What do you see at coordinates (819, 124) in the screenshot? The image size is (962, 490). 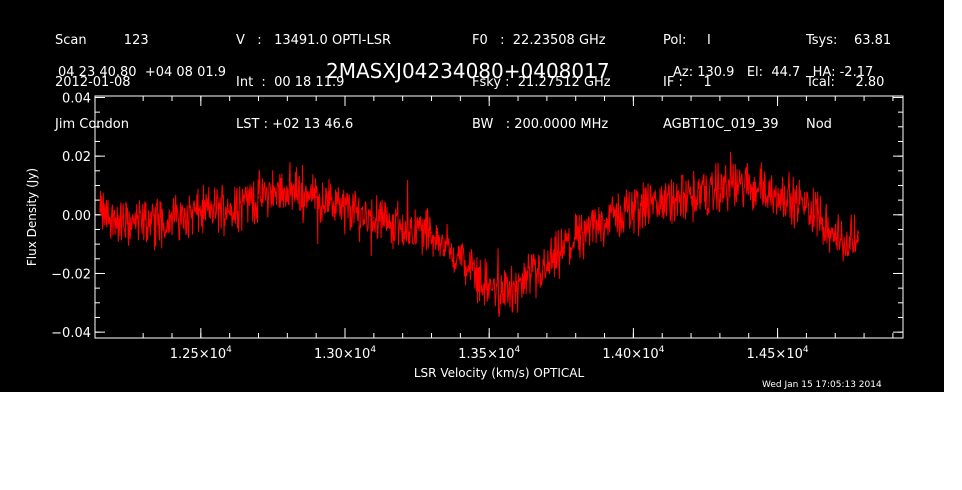 I see `nod-text: Nod` at bounding box center [819, 124].